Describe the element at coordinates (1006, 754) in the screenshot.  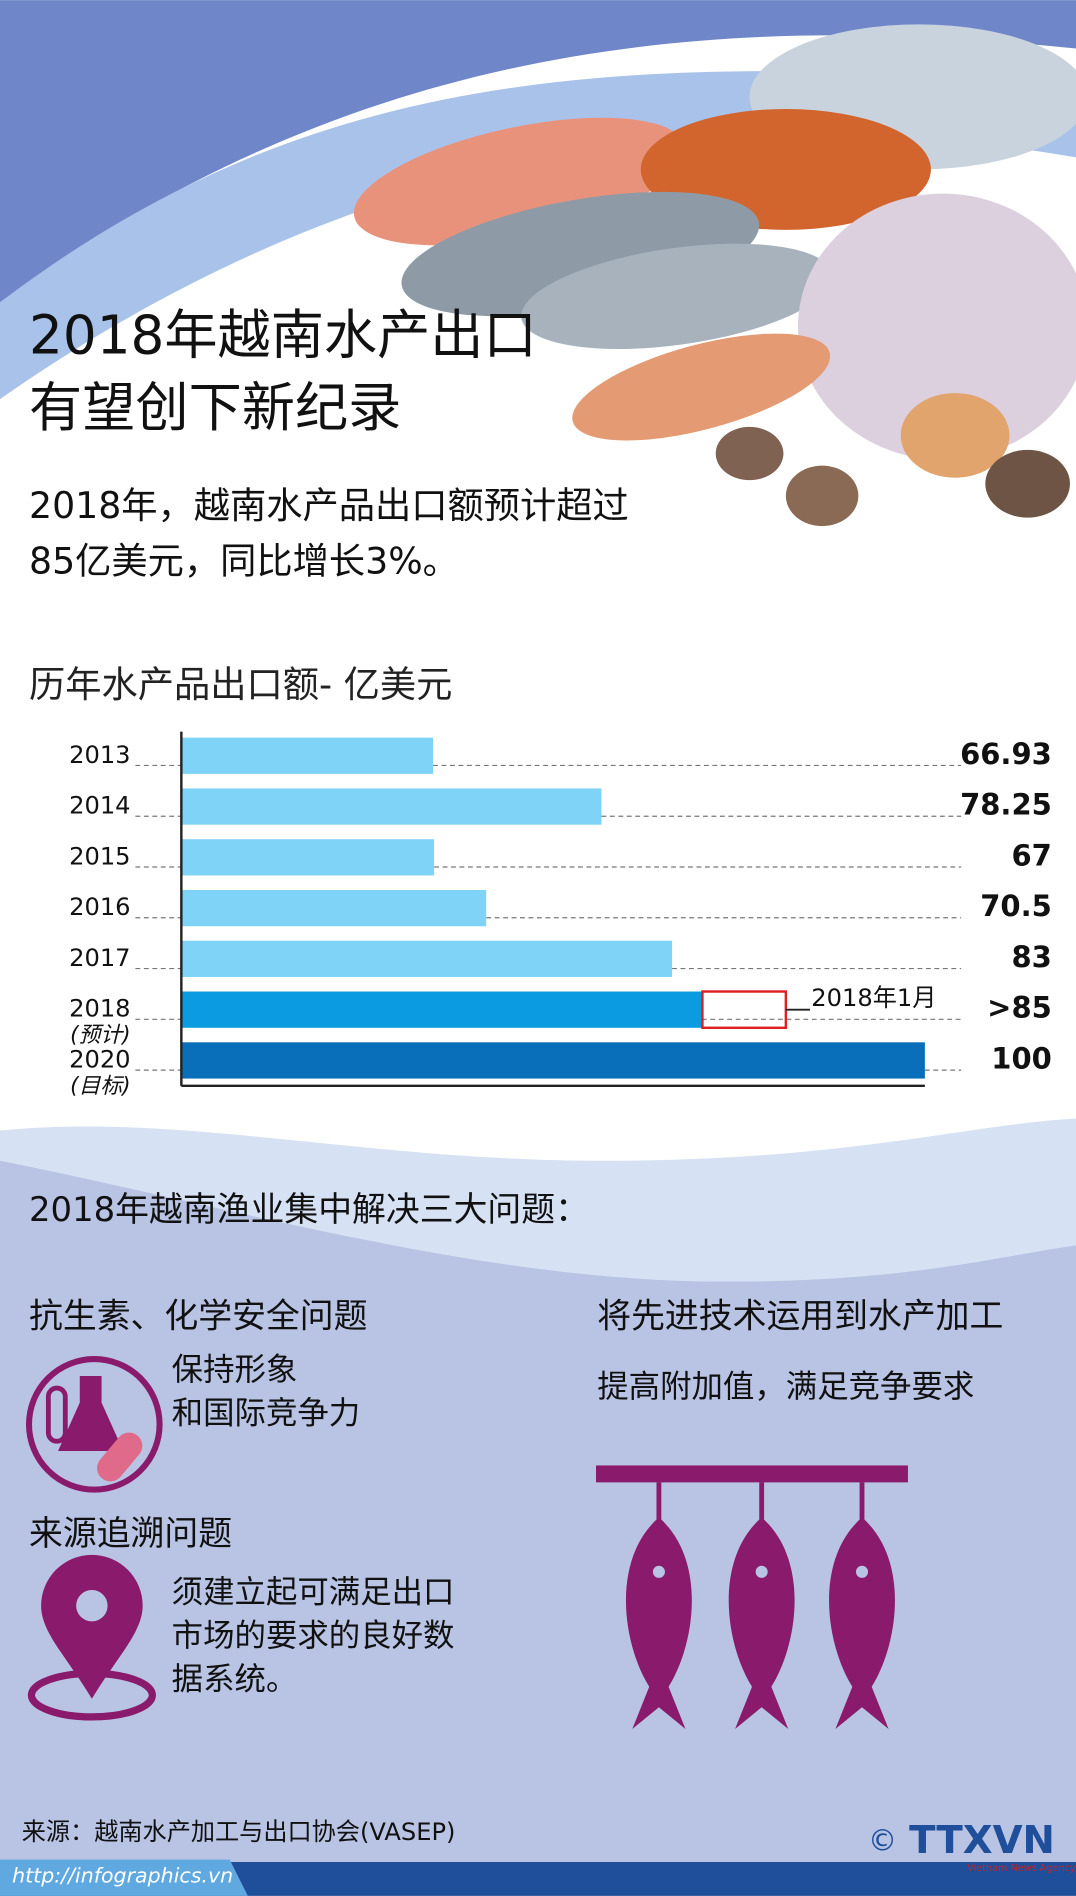
I see `value-label: 66.93` at that location.